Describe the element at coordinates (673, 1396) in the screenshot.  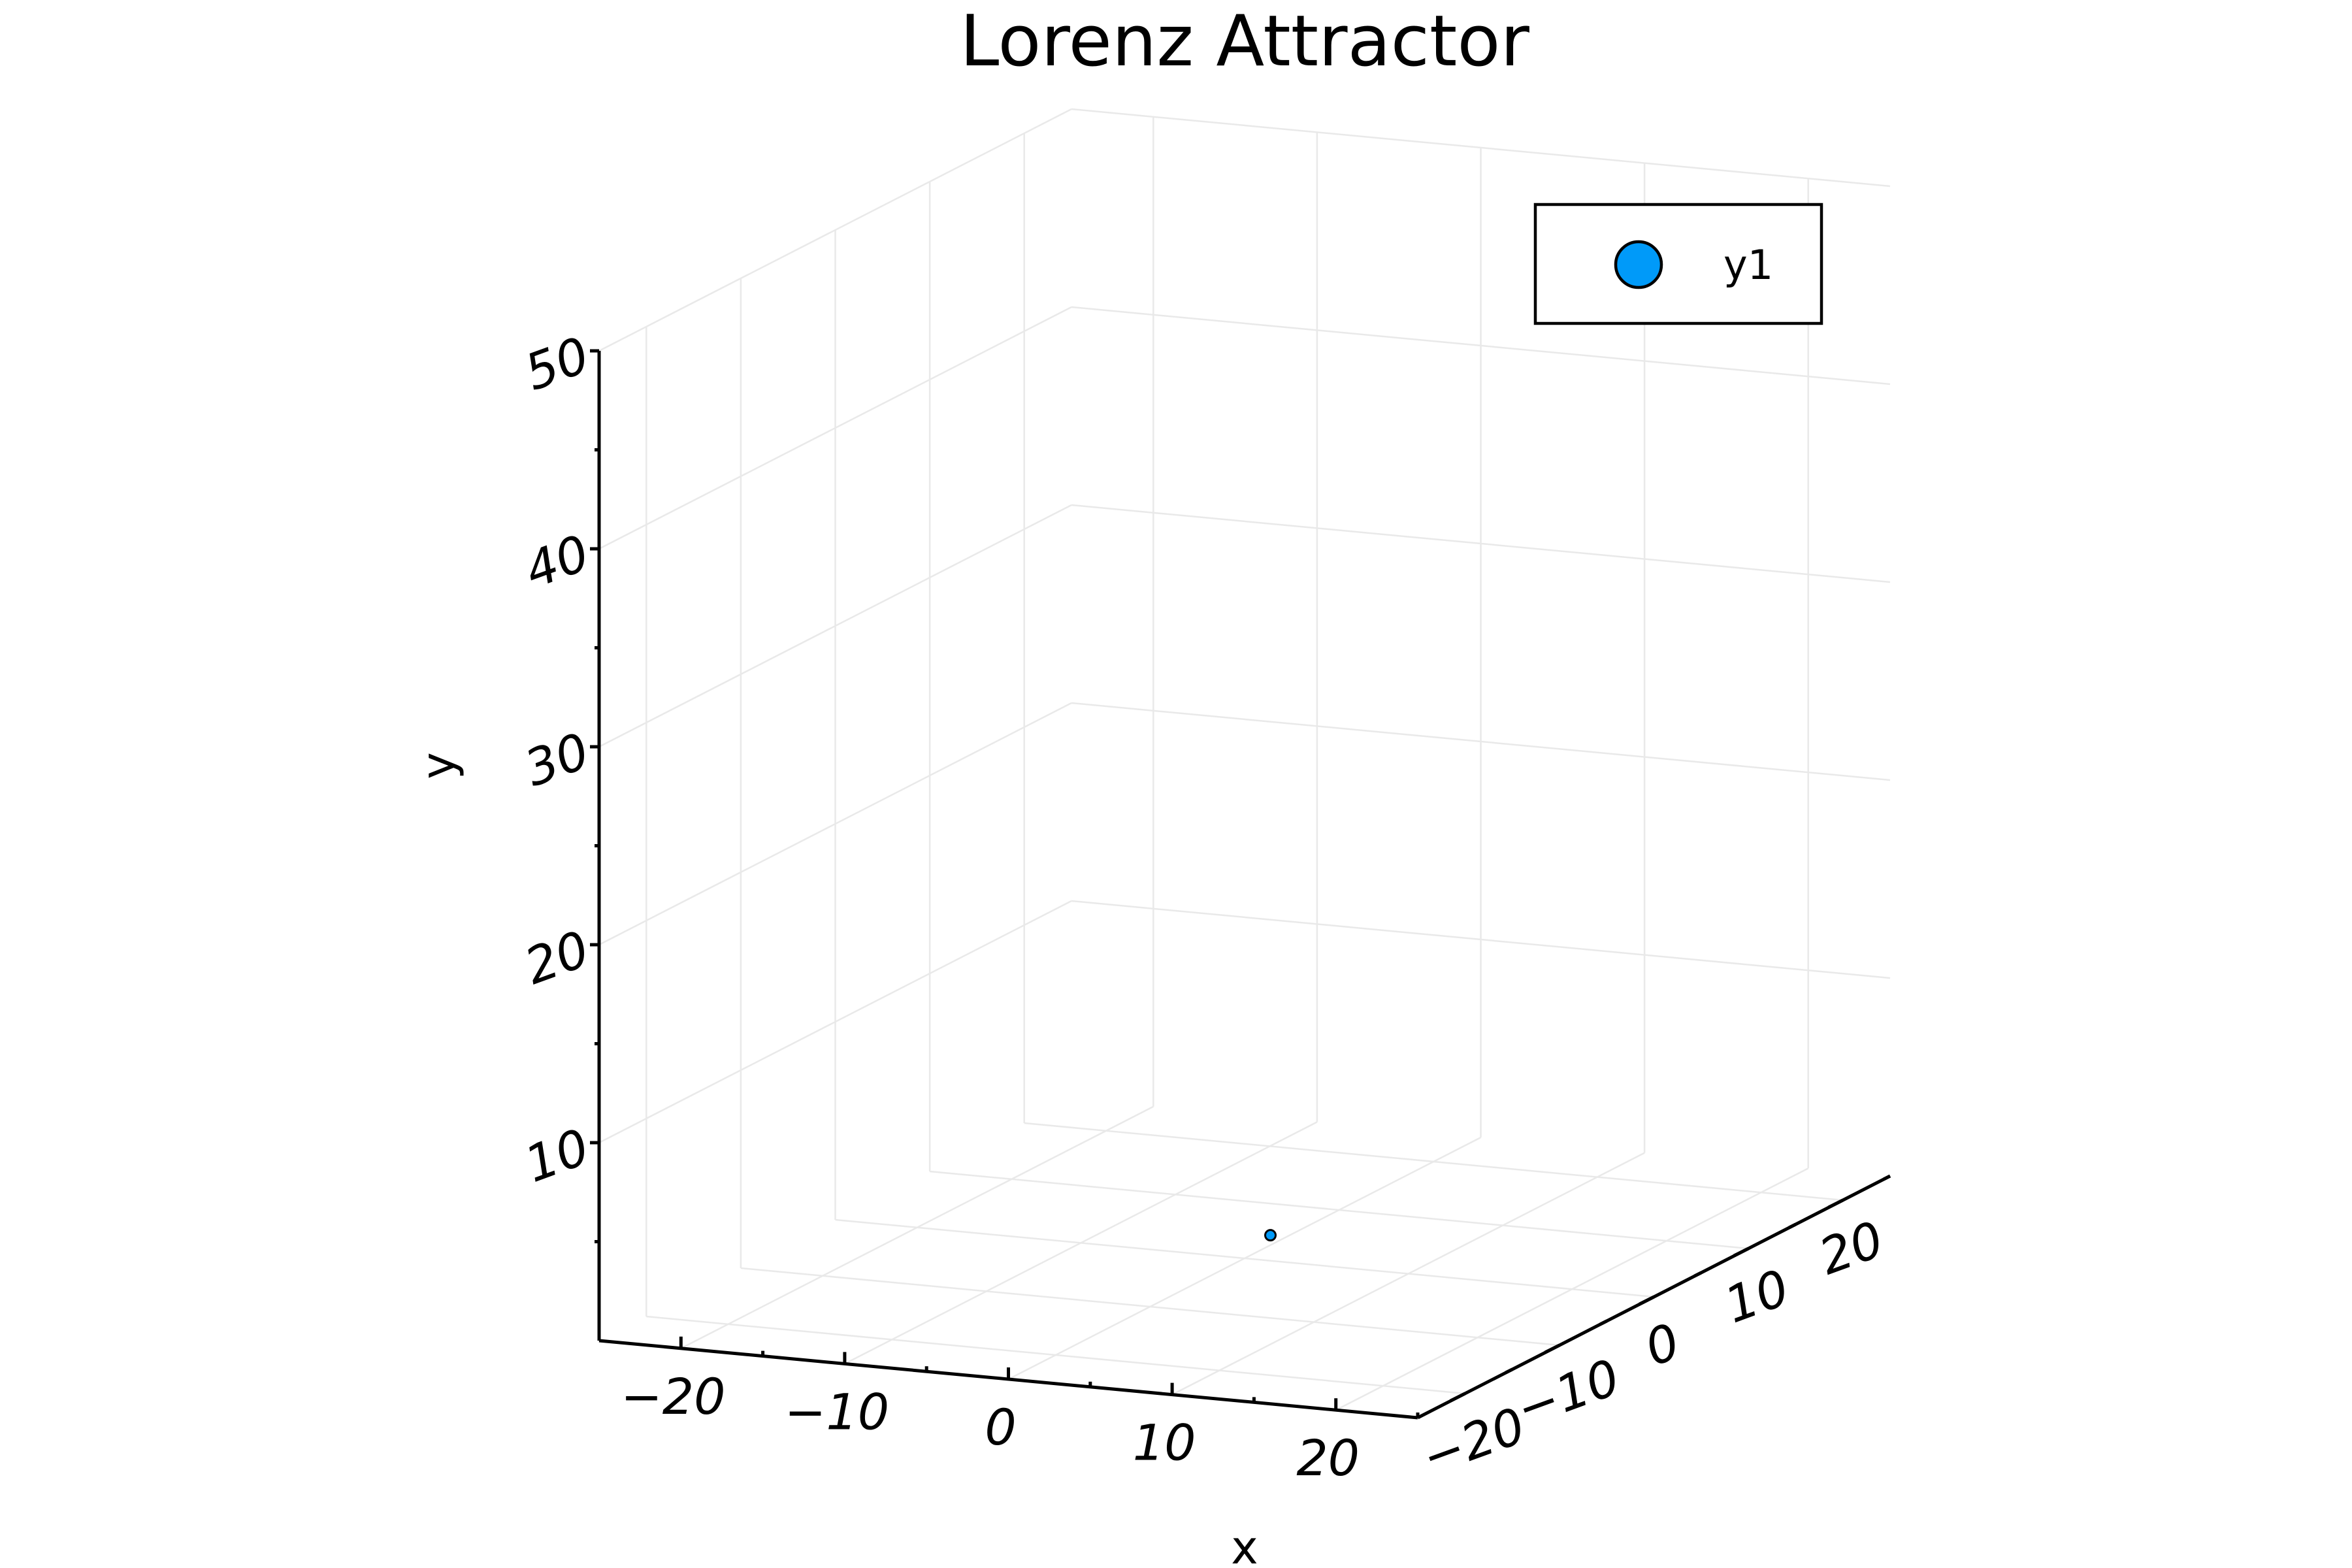
I see `x-tick-label-0: −20` at that location.